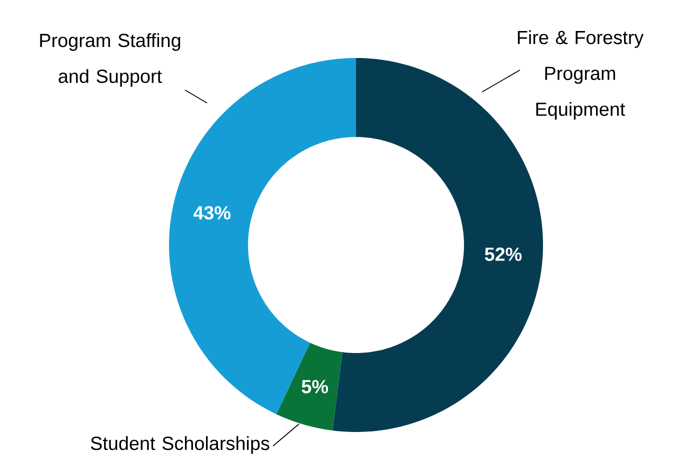 The width and height of the screenshot is (688, 474). I want to click on data-label: 5%, so click(315, 387).